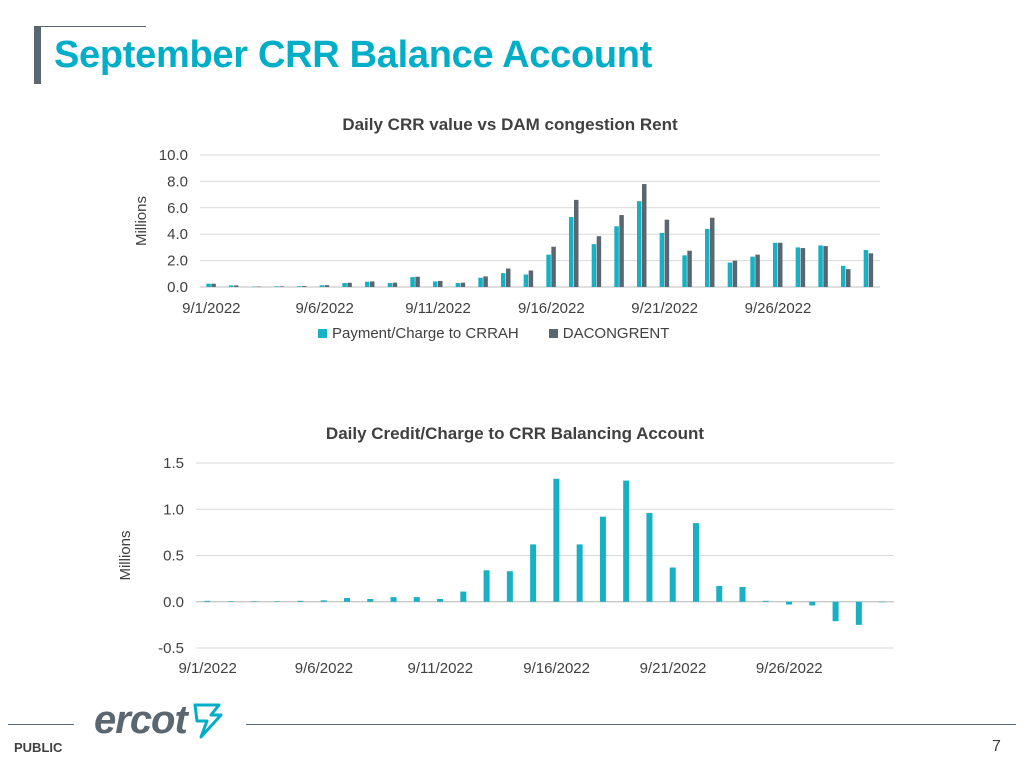  Describe the element at coordinates (173, 155) in the screenshot. I see `y-tick-label: 10.0` at that location.